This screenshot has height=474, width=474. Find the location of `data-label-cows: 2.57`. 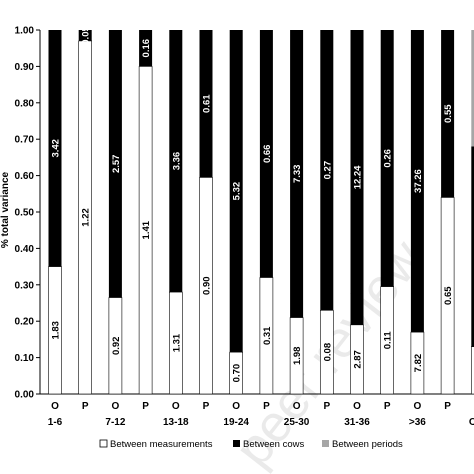

data-label-cows: 2.57 is located at coordinates (116, 164).